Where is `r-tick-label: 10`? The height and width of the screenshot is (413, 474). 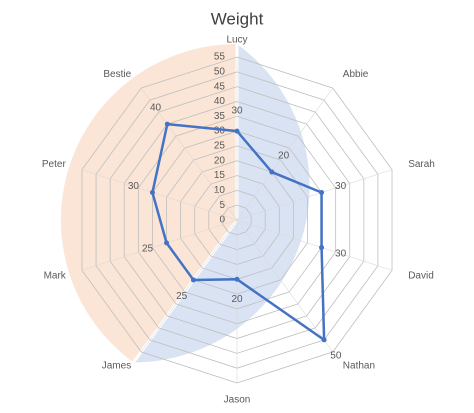
r-tick-label: 10 is located at coordinates (220, 190).